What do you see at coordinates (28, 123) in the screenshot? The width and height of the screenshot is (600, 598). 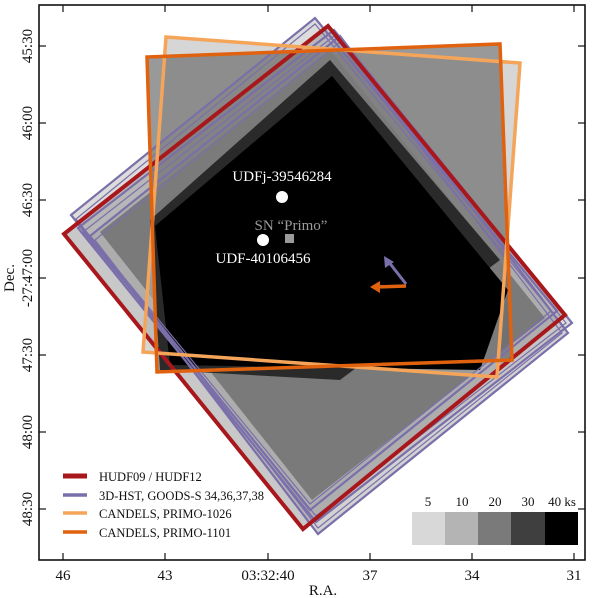 I see `y-tick-label: 46:00` at bounding box center [28, 123].